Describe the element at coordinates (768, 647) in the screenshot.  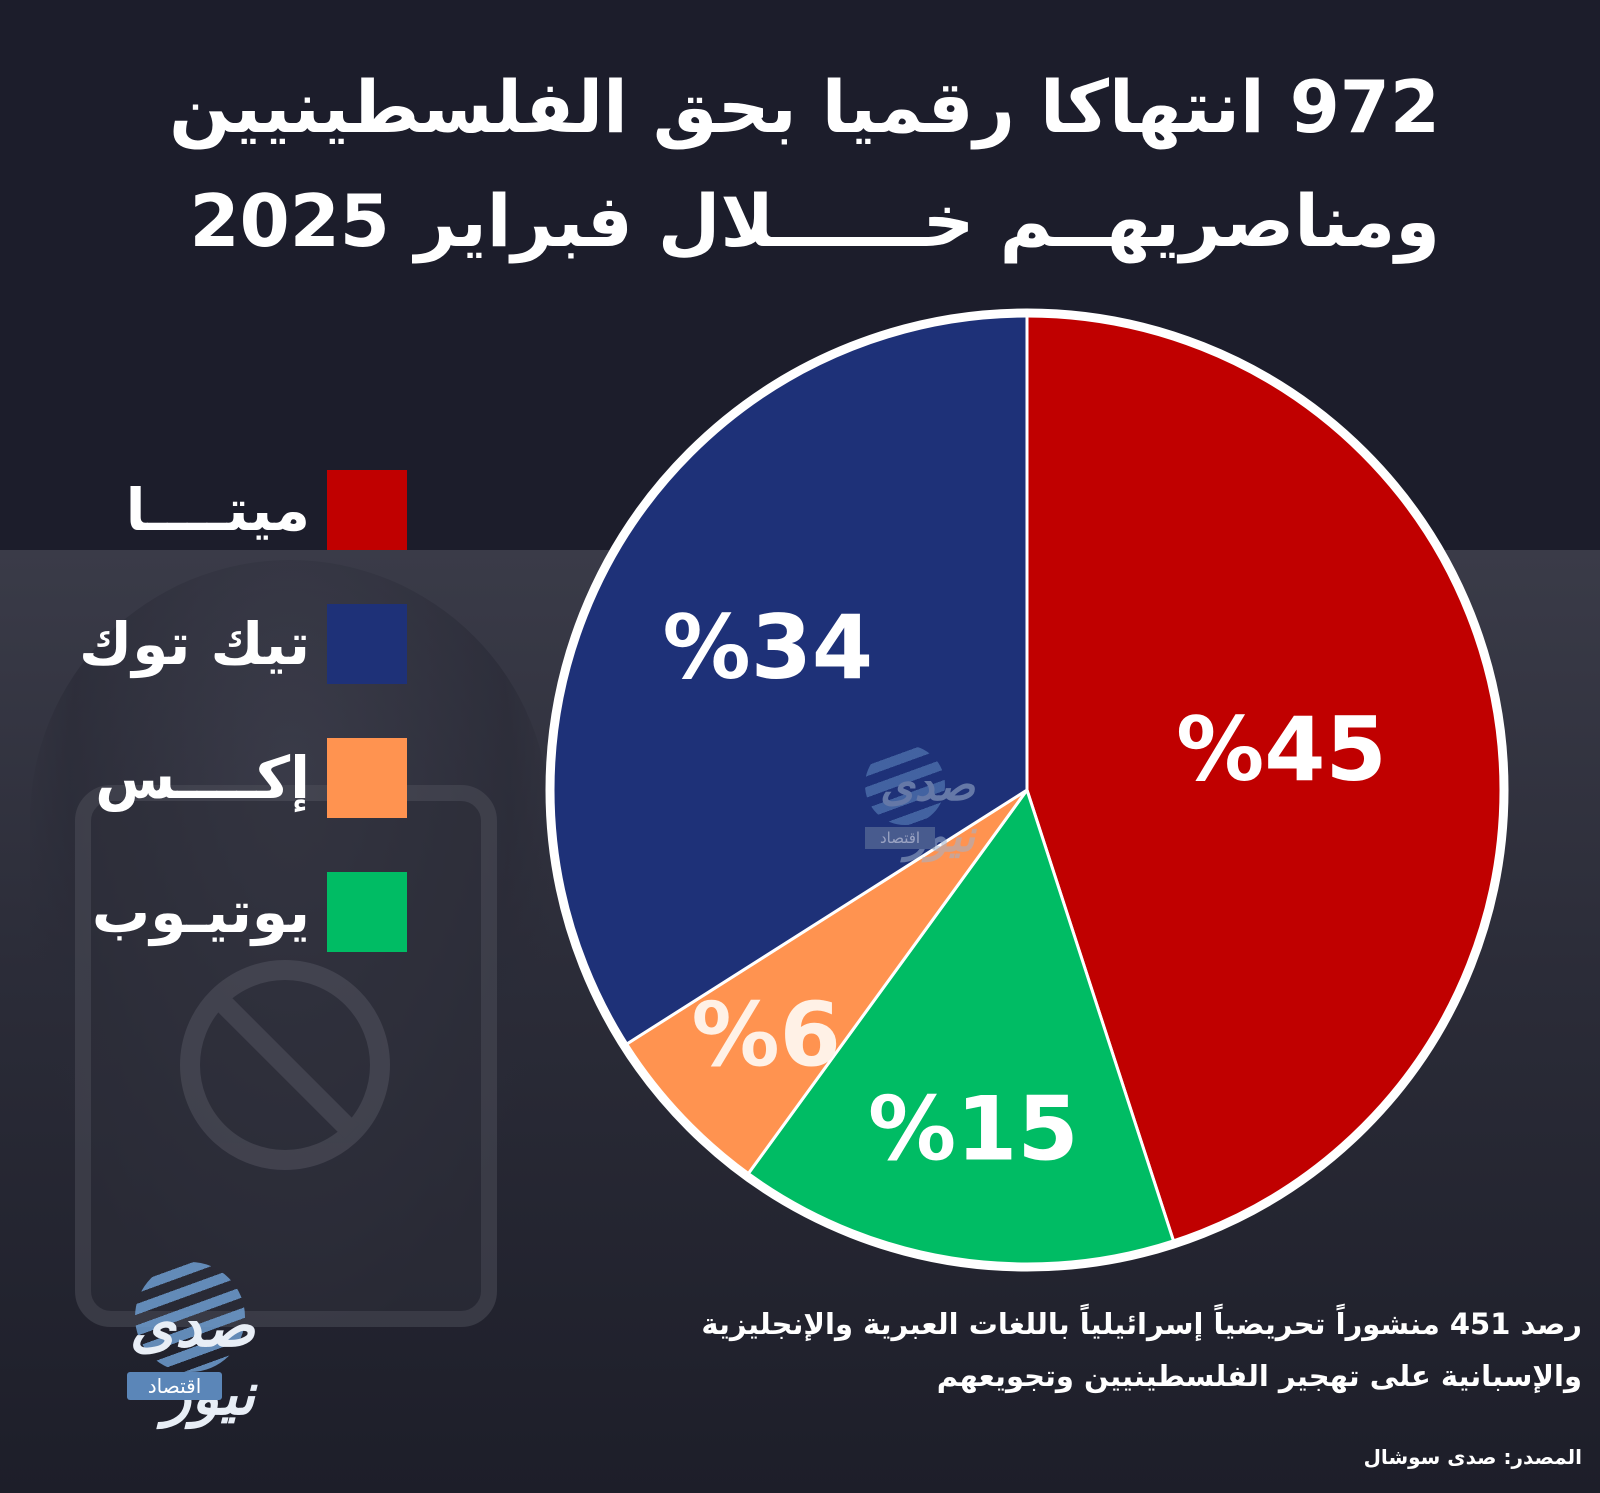
I see `pie-slice-label: %34` at that location.